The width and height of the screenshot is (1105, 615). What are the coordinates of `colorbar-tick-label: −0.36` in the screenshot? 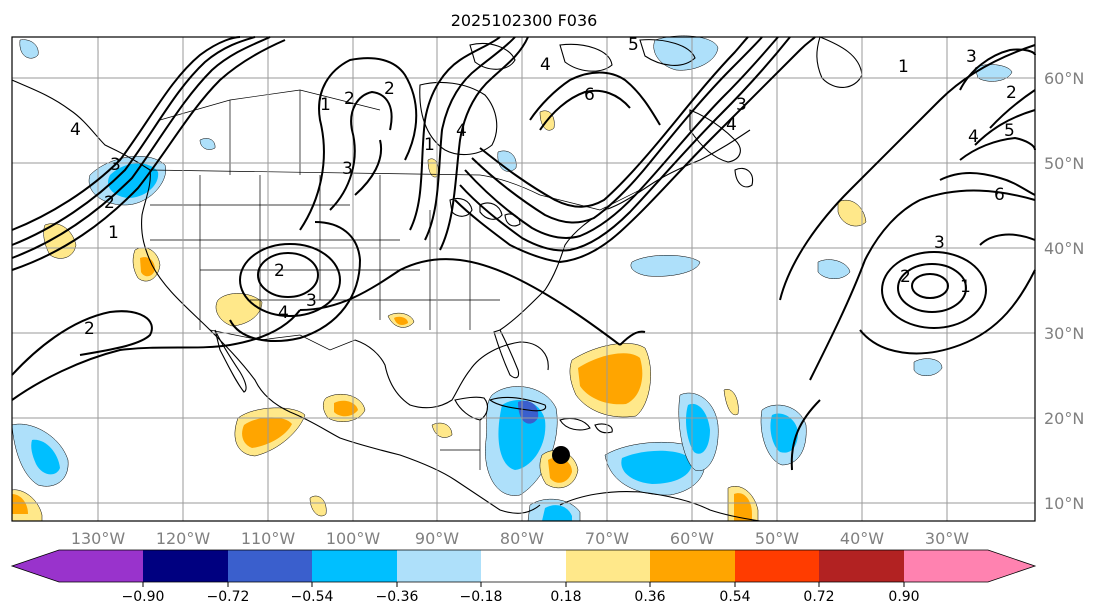 It's located at (397, 597).